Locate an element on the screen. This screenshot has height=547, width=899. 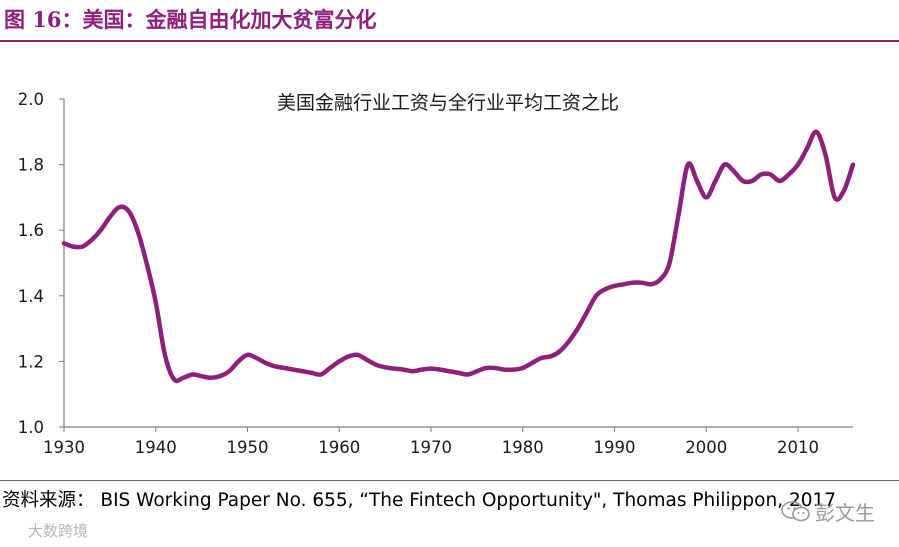
figure-title: 图 16：美国：金融自由化加大贫富分化 is located at coordinates (190, 19).